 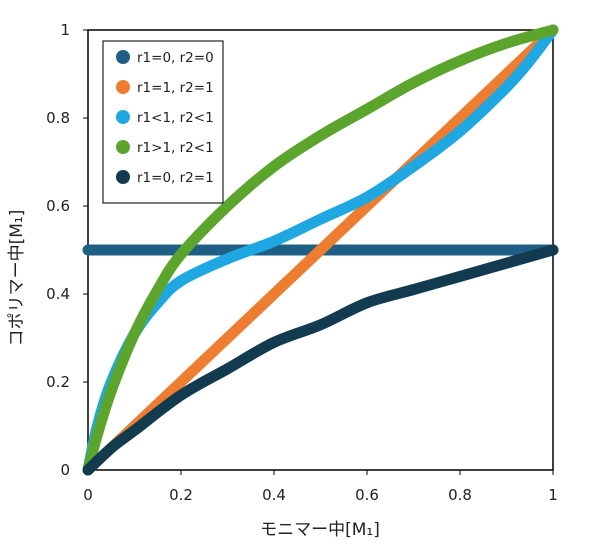 What do you see at coordinates (58, 382) in the screenshot?
I see `y-tick-label: 0.2` at bounding box center [58, 382].